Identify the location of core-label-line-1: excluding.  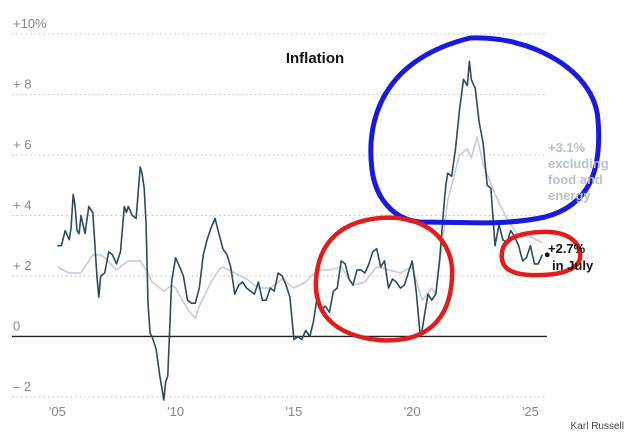
(578, 163).